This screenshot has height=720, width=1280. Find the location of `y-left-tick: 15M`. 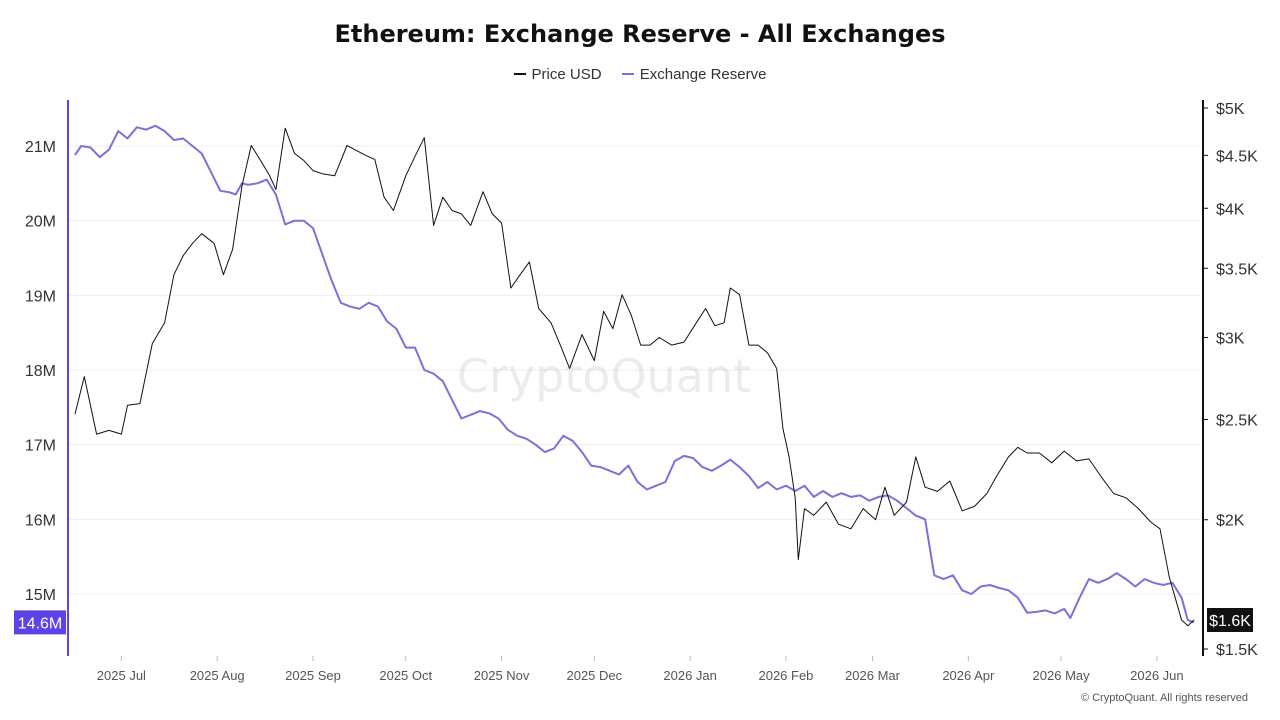

y-left-tick: 15M is located at coordinates (40, 595).